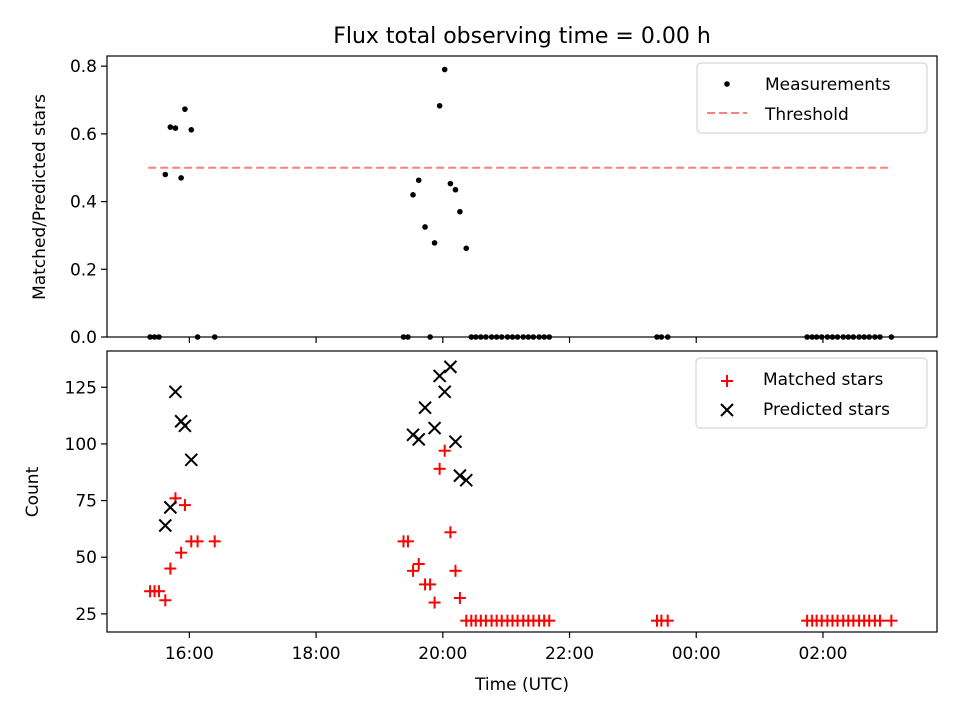  What do you see at coordinates (83, 135) in the screenshot?
I see `top-ytick-label: 0.6` at bounding box center [83, 135].